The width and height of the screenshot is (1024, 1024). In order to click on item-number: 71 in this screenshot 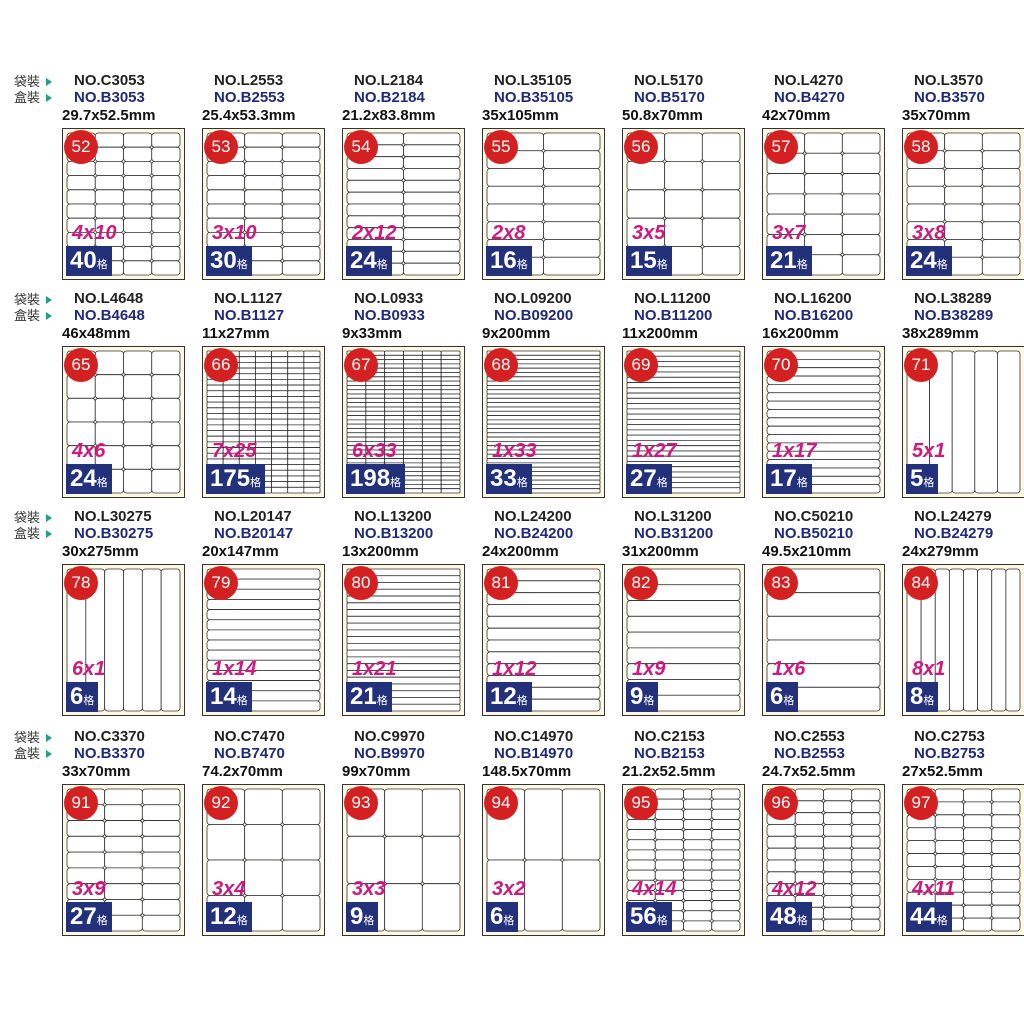, I will do `click(921, 365)`.